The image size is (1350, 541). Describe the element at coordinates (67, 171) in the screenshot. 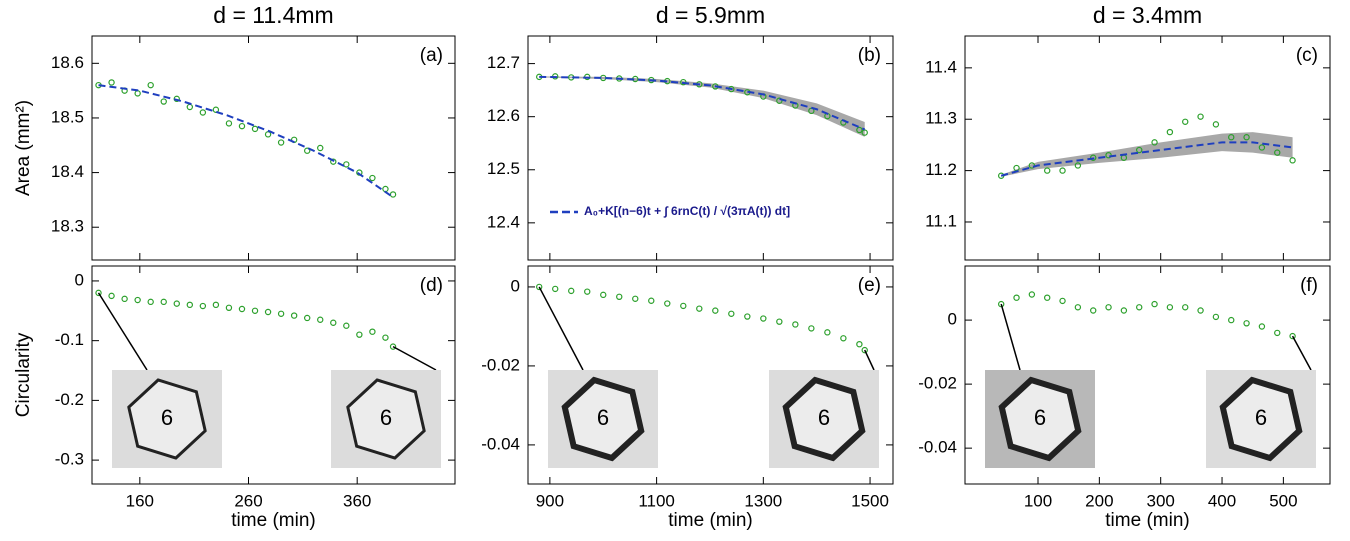

I see `y-tick-label: 18.4` at that location.